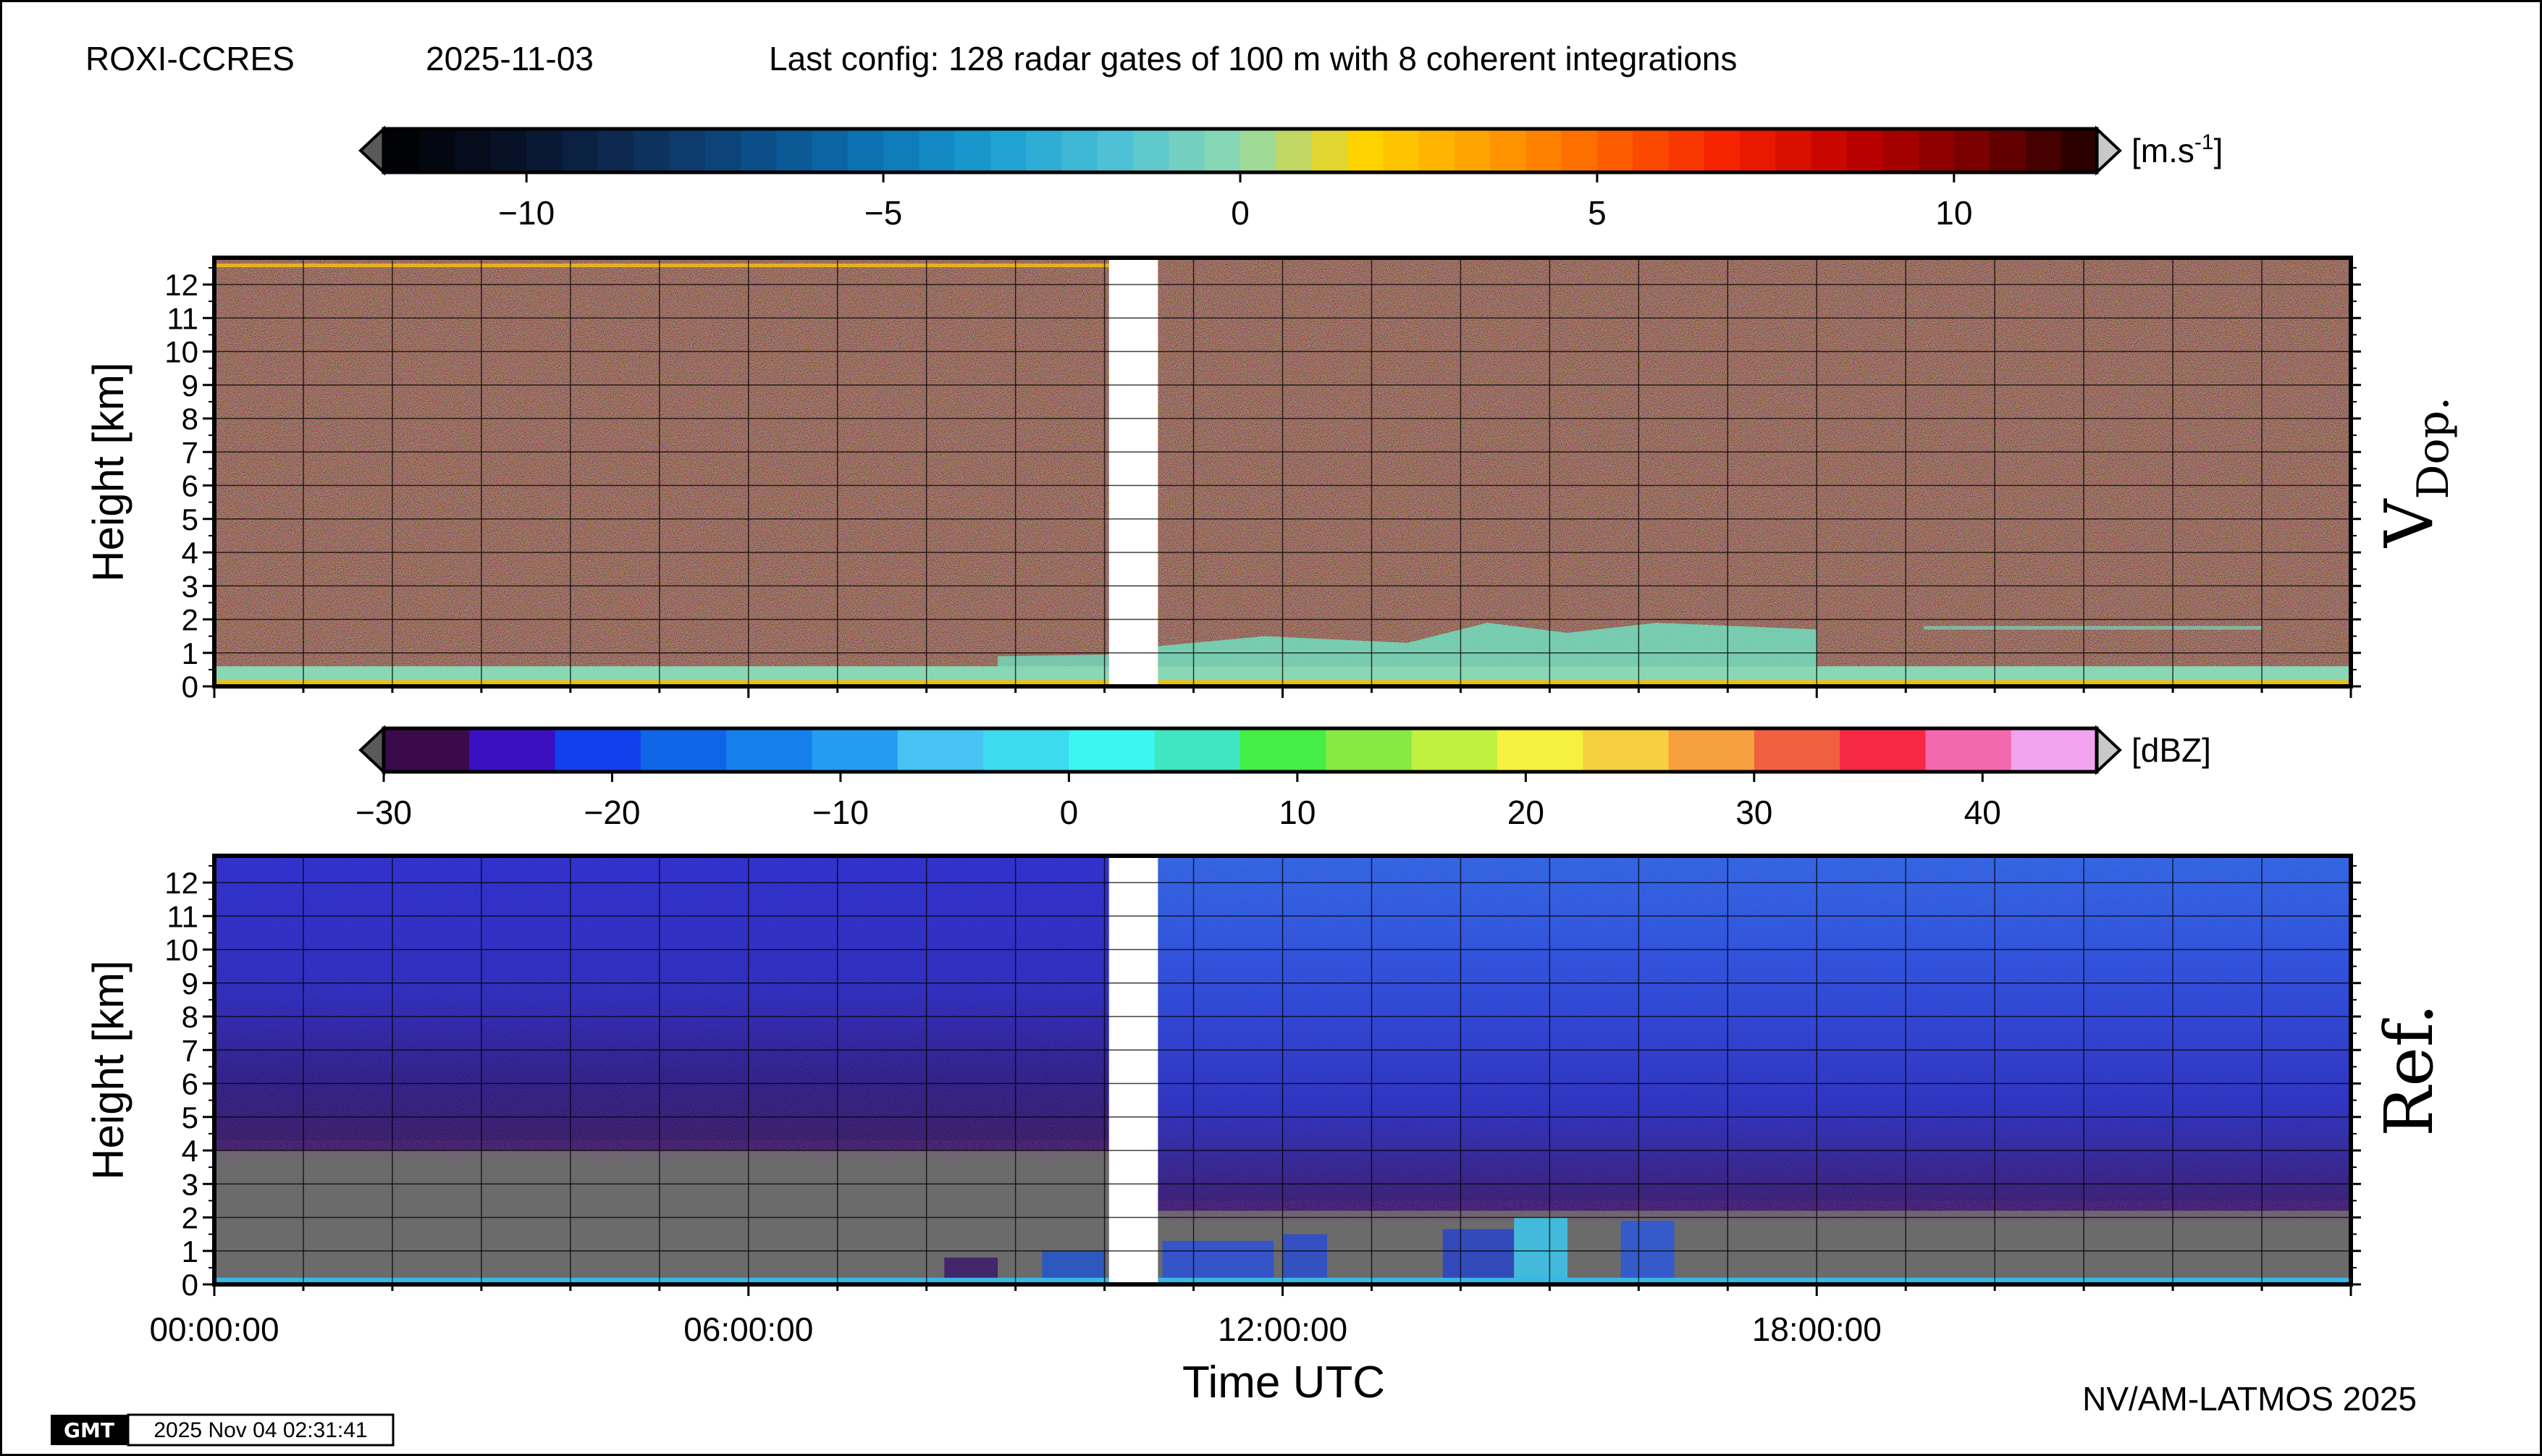 Image resolution: width=2542 pixels, height=1456 pixels. Describe the element at coordinates (1283, 778) in the screenshot. I see `reflectivity-colorbar: −30 −20 −10 0 10 20 30 40 [dBZ]` at that location.